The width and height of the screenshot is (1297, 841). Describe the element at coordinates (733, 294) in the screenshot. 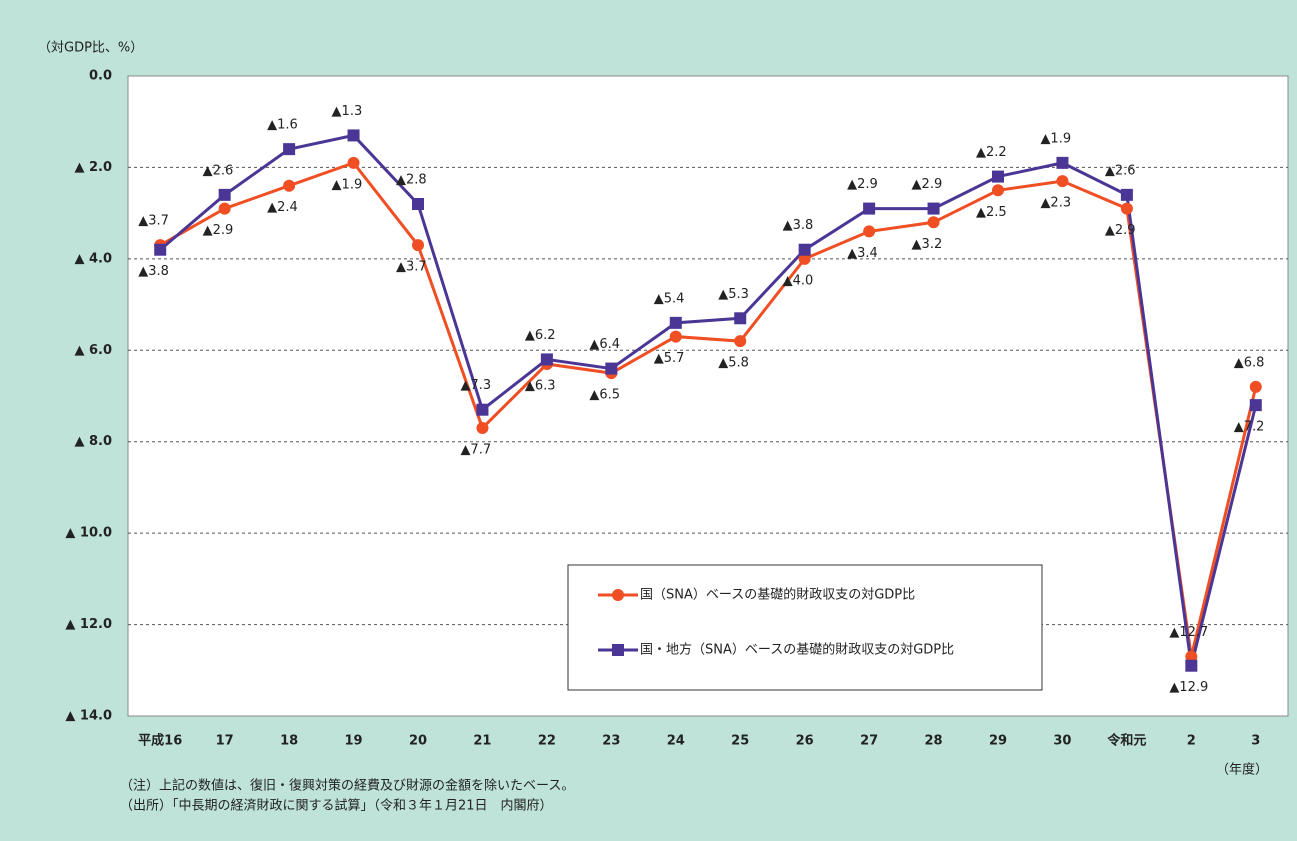

I see `data-label: ▲5.3` at that location.